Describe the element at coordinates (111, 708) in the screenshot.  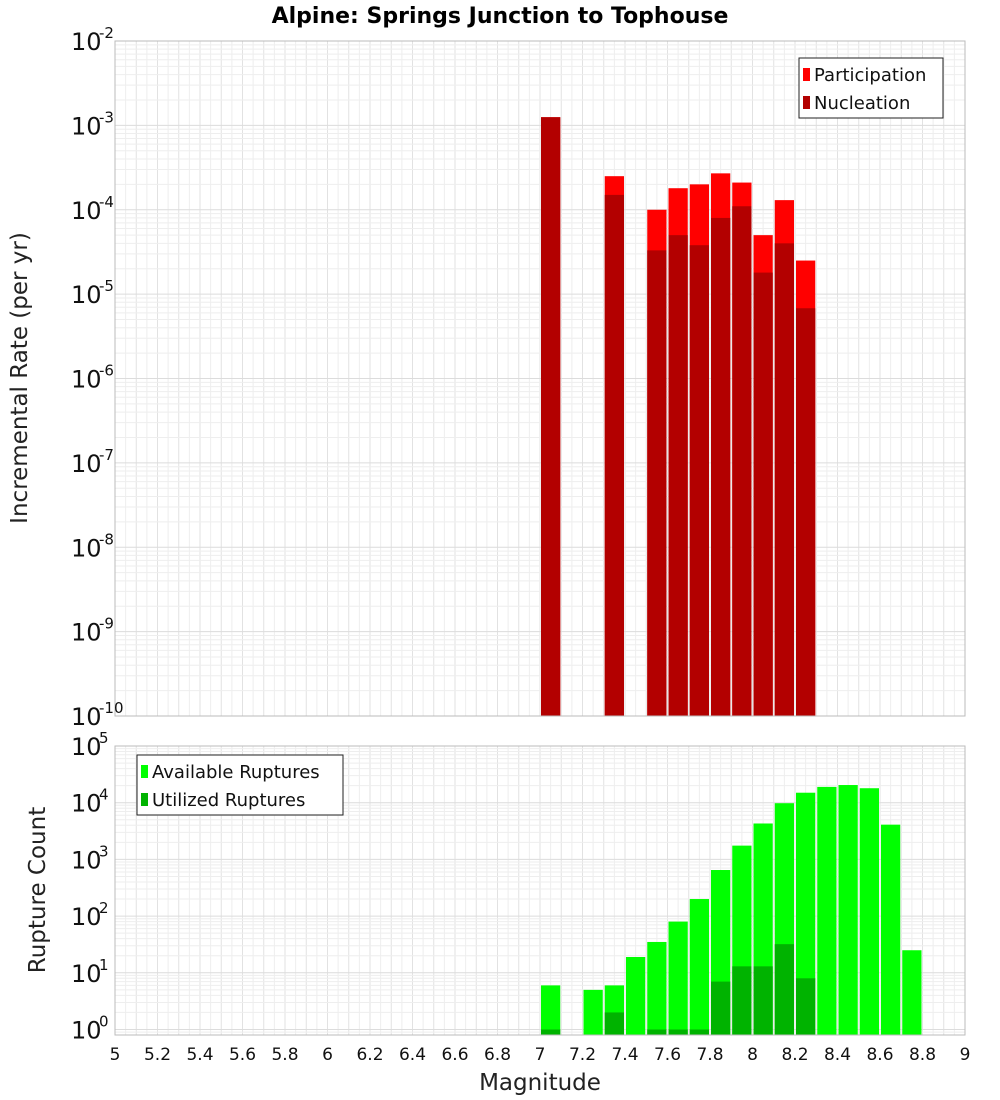
I see `top-y-tick-exponent: -10` at that location.